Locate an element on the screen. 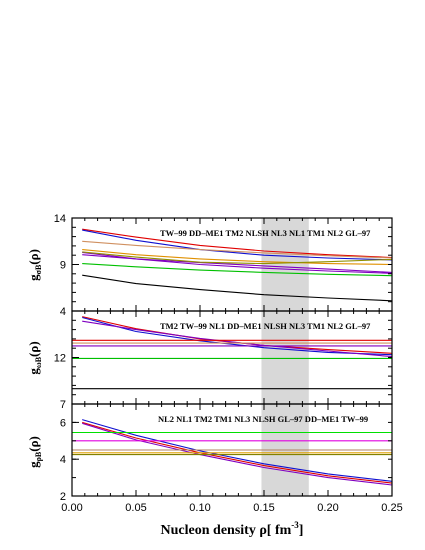 This screenshot has height=550, width=425. svg-text: gωB(ρ) is located at coordinates (34, 357).